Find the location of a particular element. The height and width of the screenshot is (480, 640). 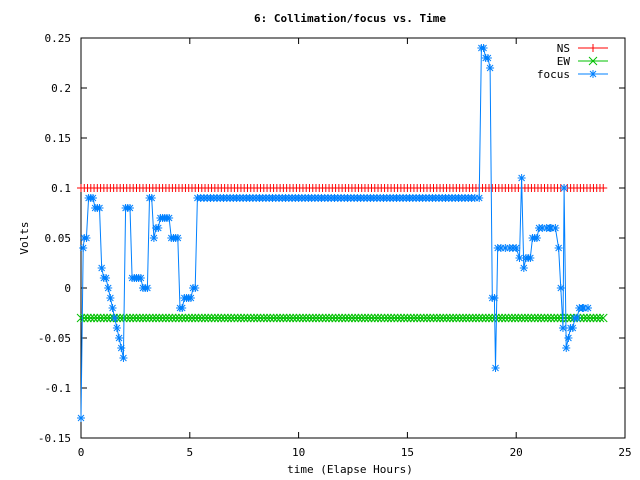

series-NS is located at coordinates (342, 188).